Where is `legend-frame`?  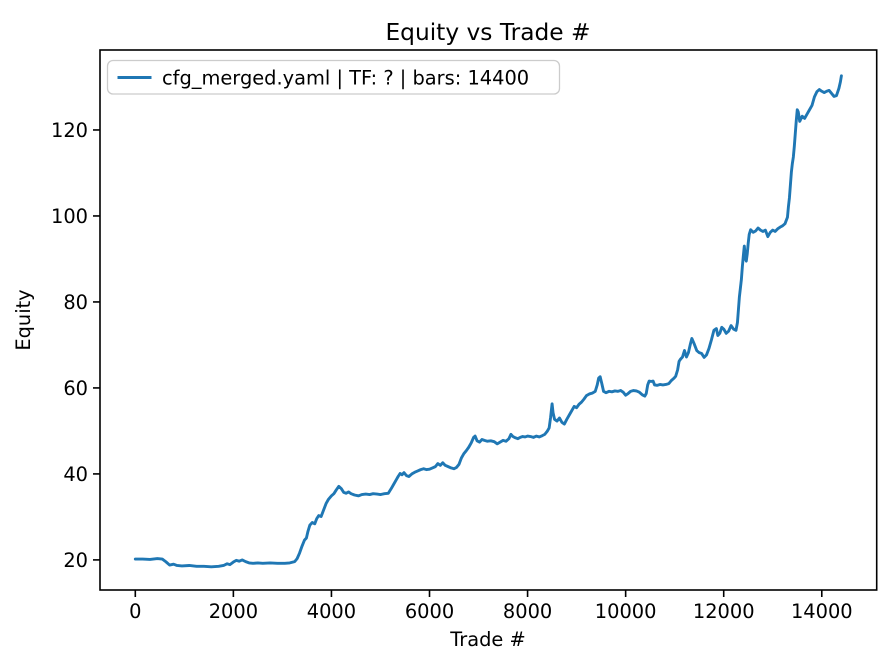 legend-frame is located at coordinates (333, 77).